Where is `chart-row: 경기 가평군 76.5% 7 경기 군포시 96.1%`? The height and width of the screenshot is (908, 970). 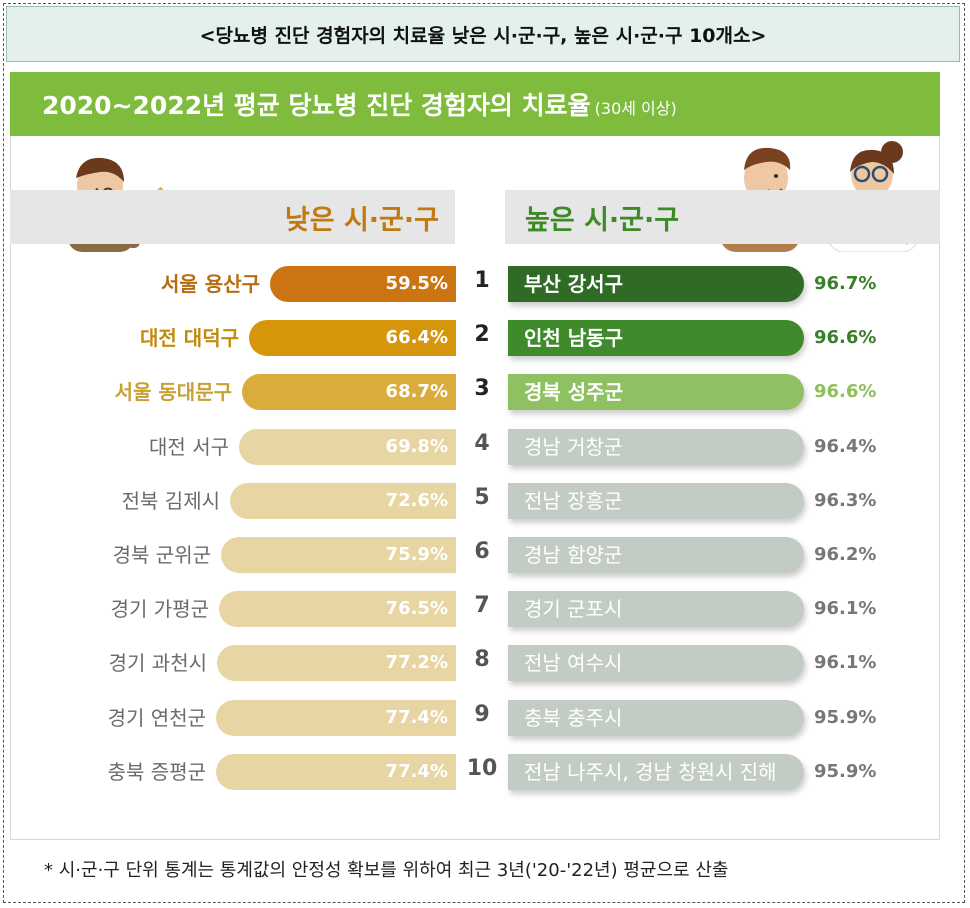
chart-row: 경기 가평군 76.5% 7 경기 군포시 96.1% is located at coordinates (485, 609).